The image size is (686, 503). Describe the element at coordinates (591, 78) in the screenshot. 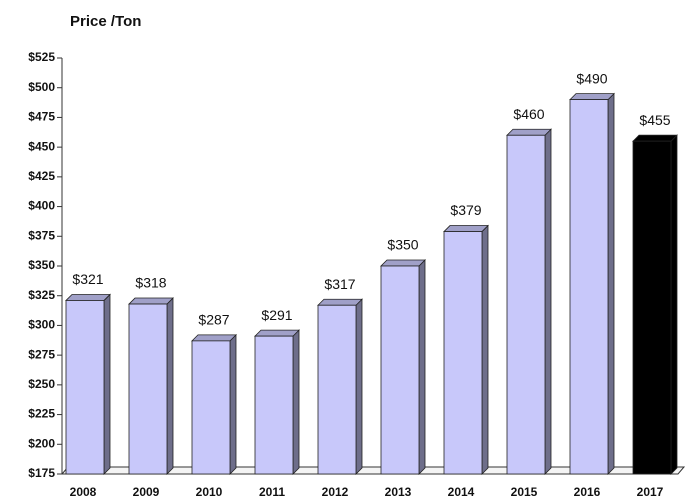

I see `value-label: $490` at that location.